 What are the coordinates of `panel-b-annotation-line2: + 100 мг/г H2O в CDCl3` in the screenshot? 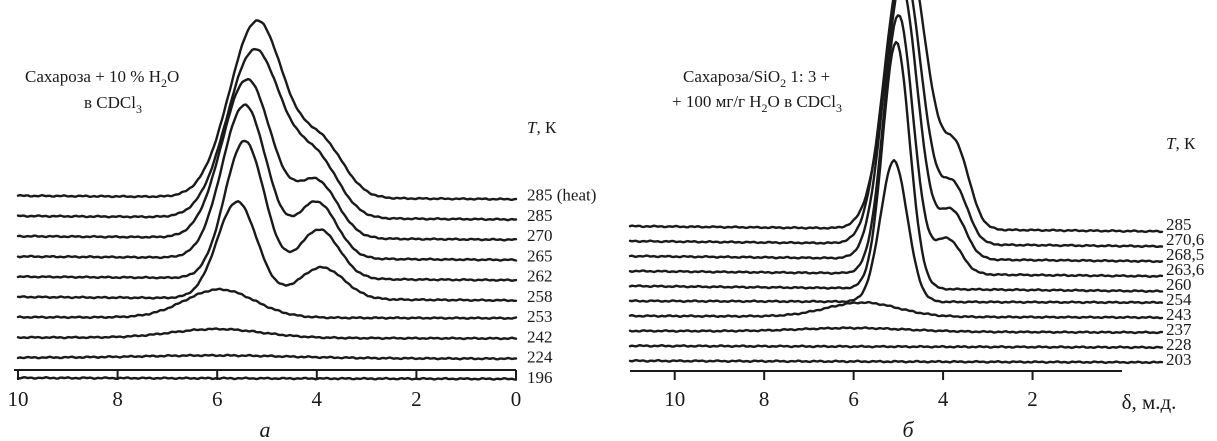 It's located at (757, 103).